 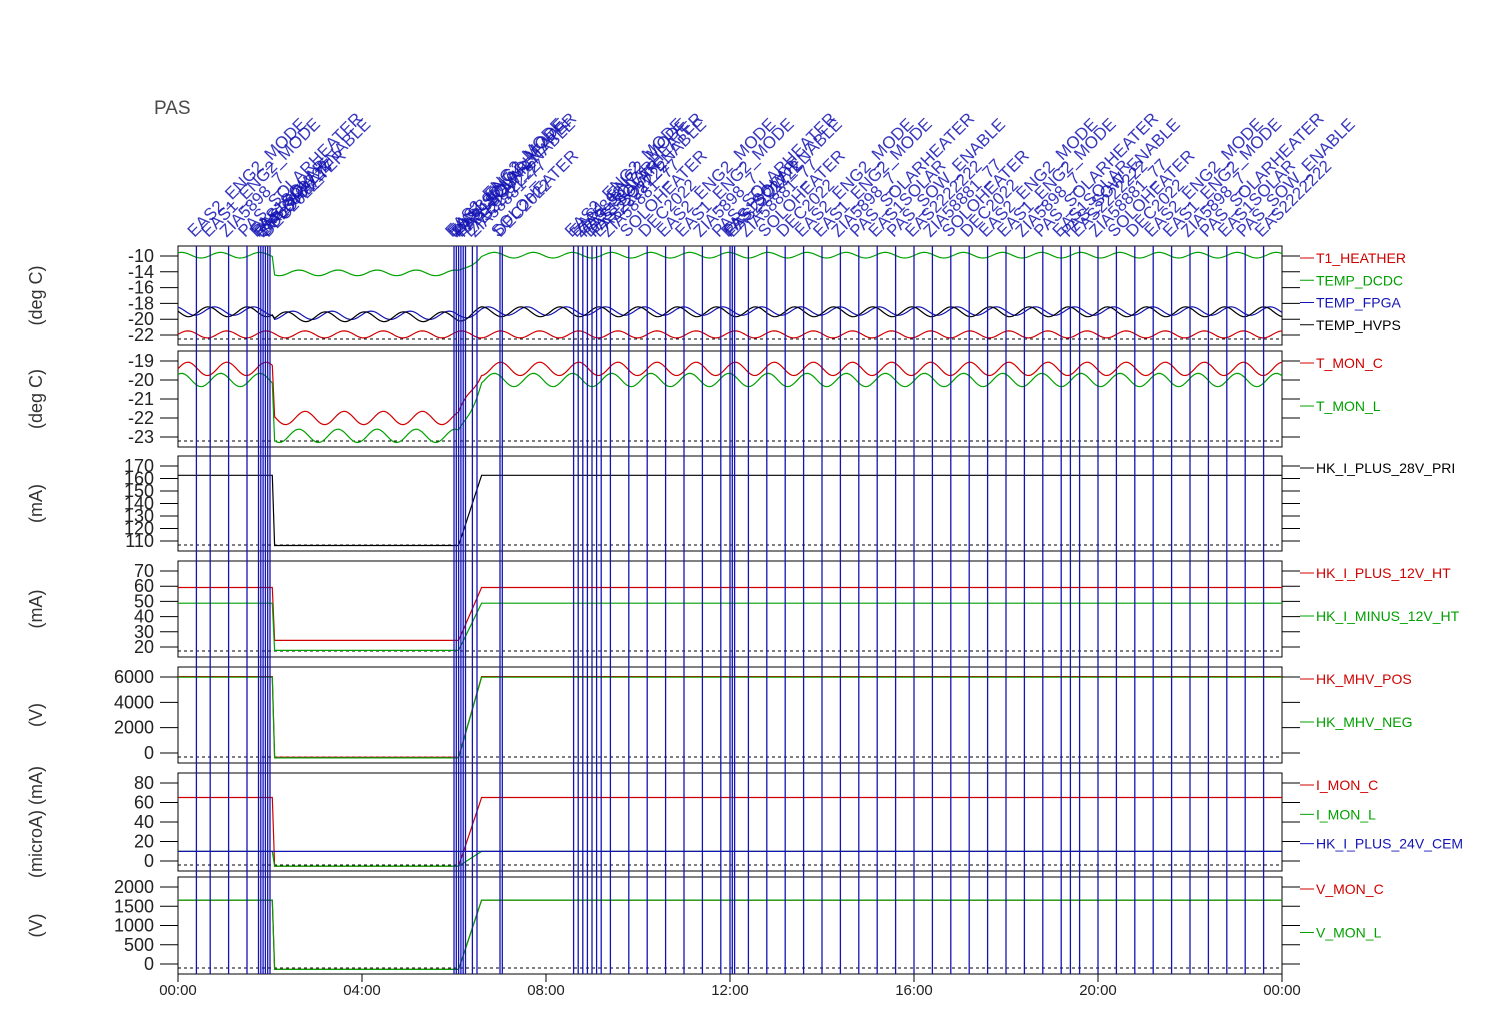 I want to click on legend-label: T_MON_L, so click(x=1348, y=406).